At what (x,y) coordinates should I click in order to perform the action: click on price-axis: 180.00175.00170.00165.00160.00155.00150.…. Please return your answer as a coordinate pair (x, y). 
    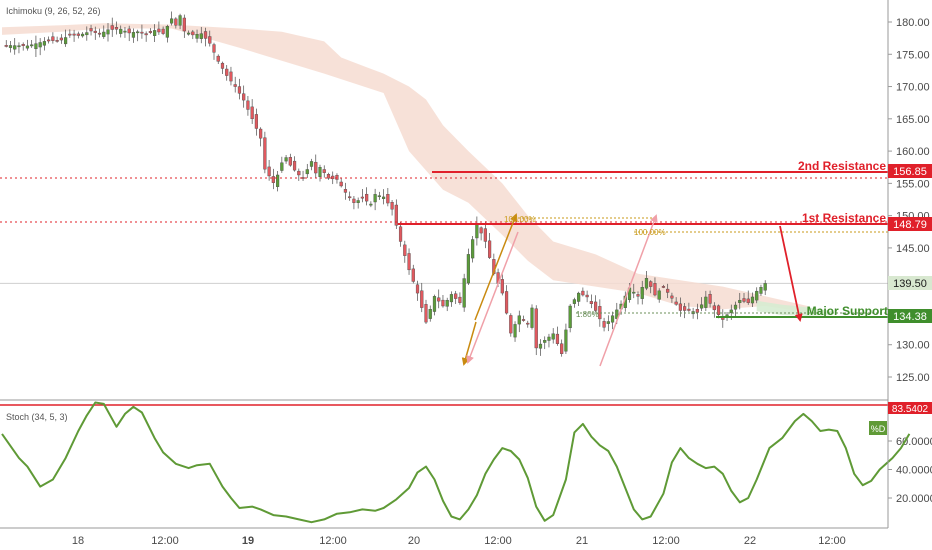
    Looking at the image, I should click on (908, 264).